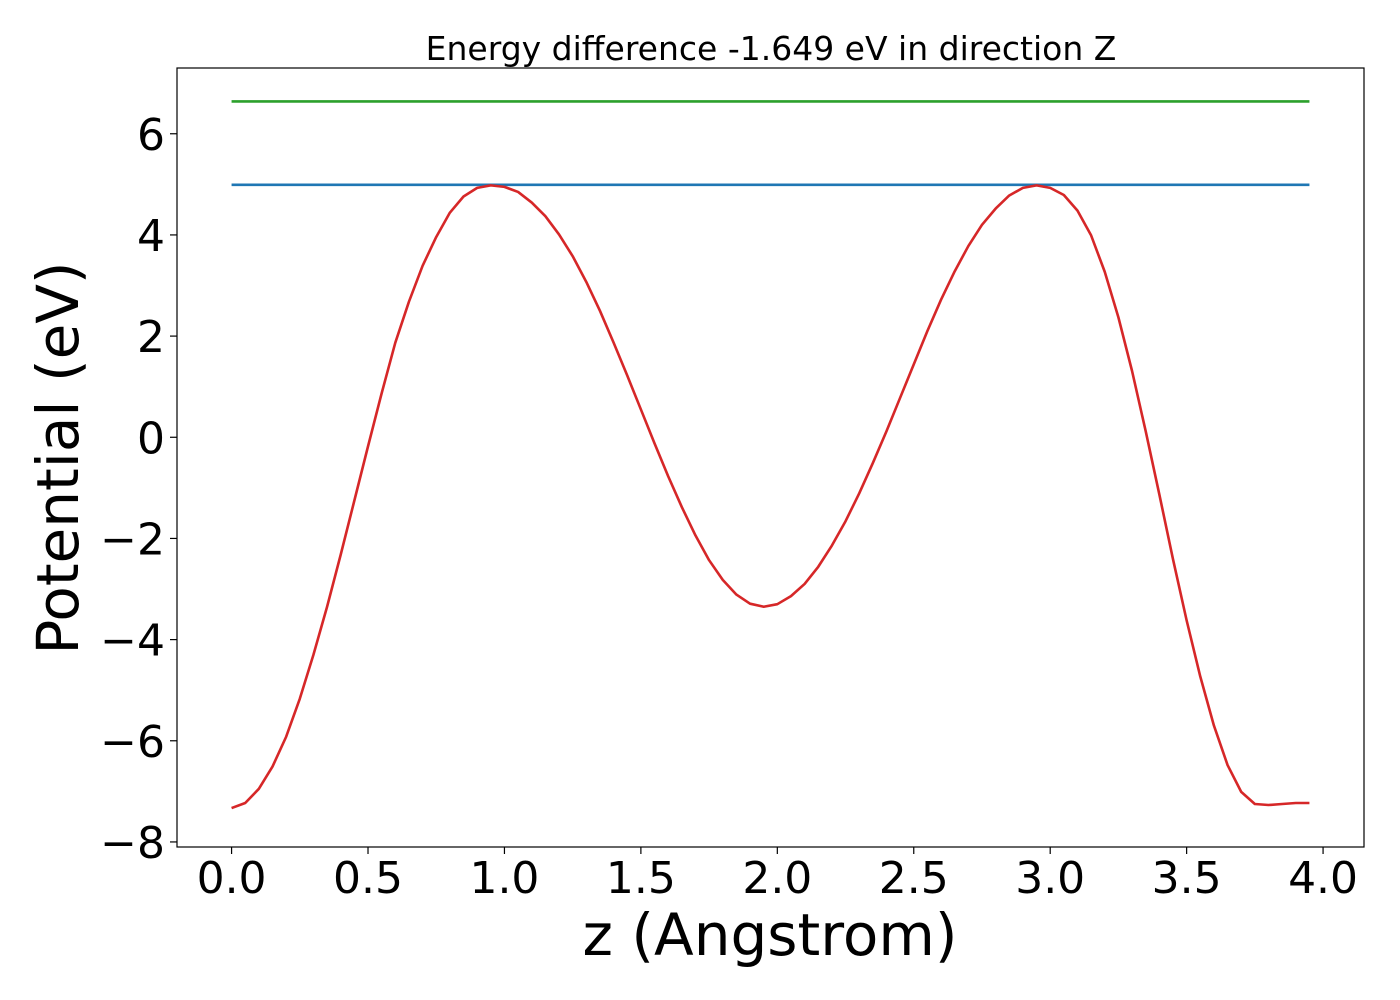  I want to click on x-tick-label: 3.0, so click(1050, 878).